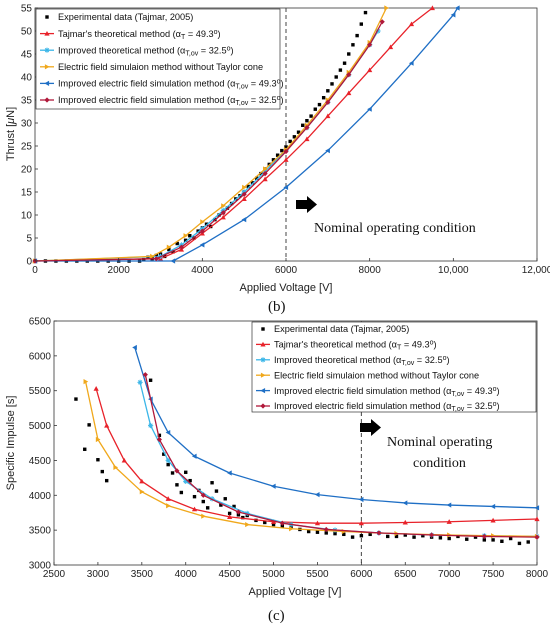 Image resolution: width=550 pixels, height=628 pixels. Describe the element at coordinates (439, 463) in the screenshot. I see `nominal-annotation-c-line2: condition` at that location.